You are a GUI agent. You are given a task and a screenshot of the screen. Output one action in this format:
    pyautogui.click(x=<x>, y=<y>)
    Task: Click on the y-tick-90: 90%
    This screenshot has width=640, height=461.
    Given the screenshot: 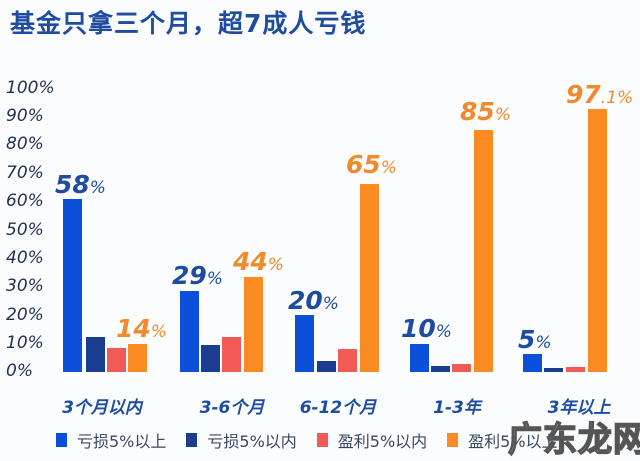 What is the action you would take?
    pyautogui.click(x=25, y=116)
    